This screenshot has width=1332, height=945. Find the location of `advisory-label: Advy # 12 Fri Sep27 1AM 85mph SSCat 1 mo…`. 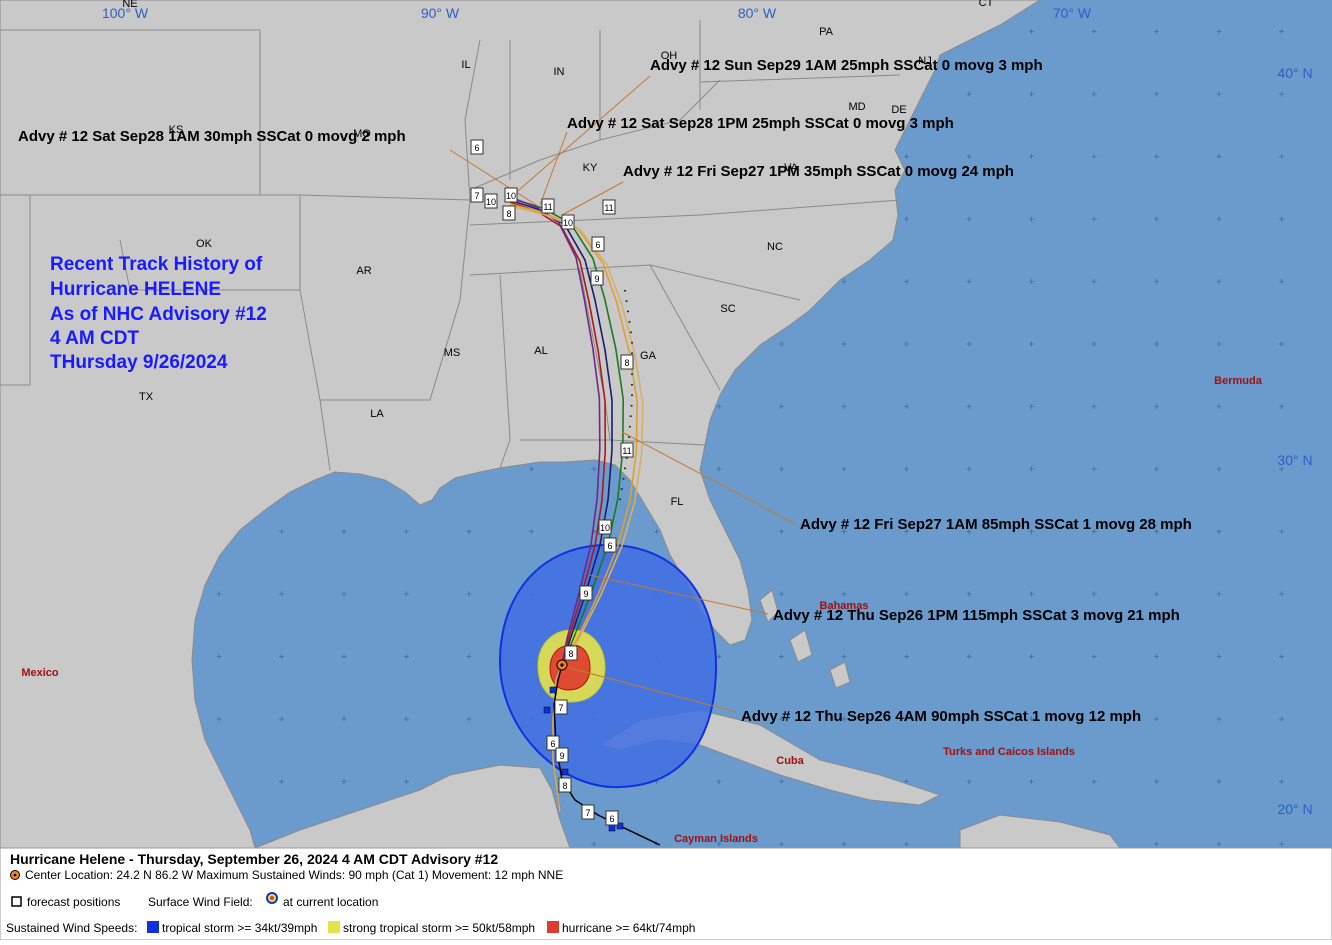

advisory-label: Advy # 12 Fri Sep27 1AM 85mph SSCat 1 mo… is located at coordinates (996, 524).